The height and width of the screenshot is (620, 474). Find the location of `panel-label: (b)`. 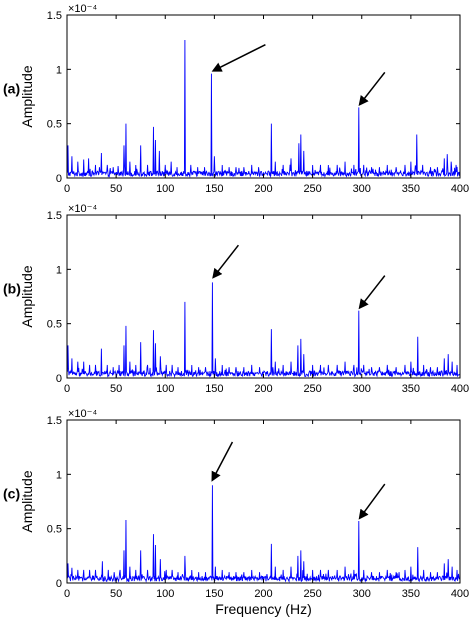

panel-label: (b) is located at coordinates (12, 289).